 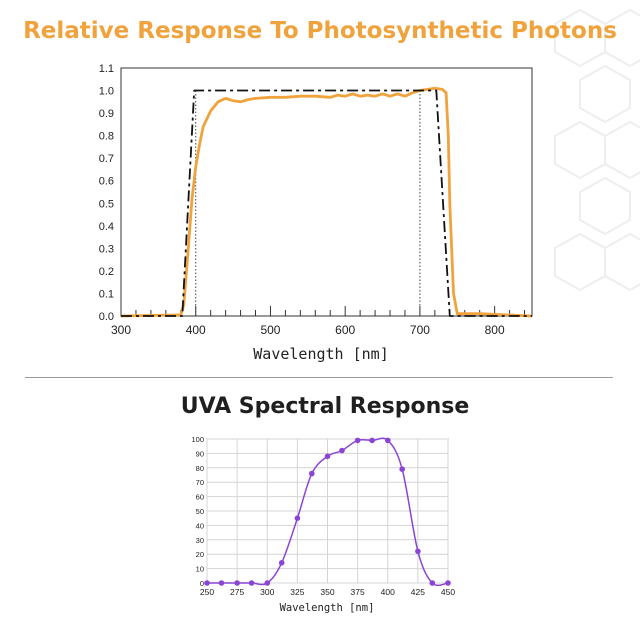 What do you see at coordinates (597, 150) in the screenshot?
I see `hexagon-background` at bounding box center [597, 150].